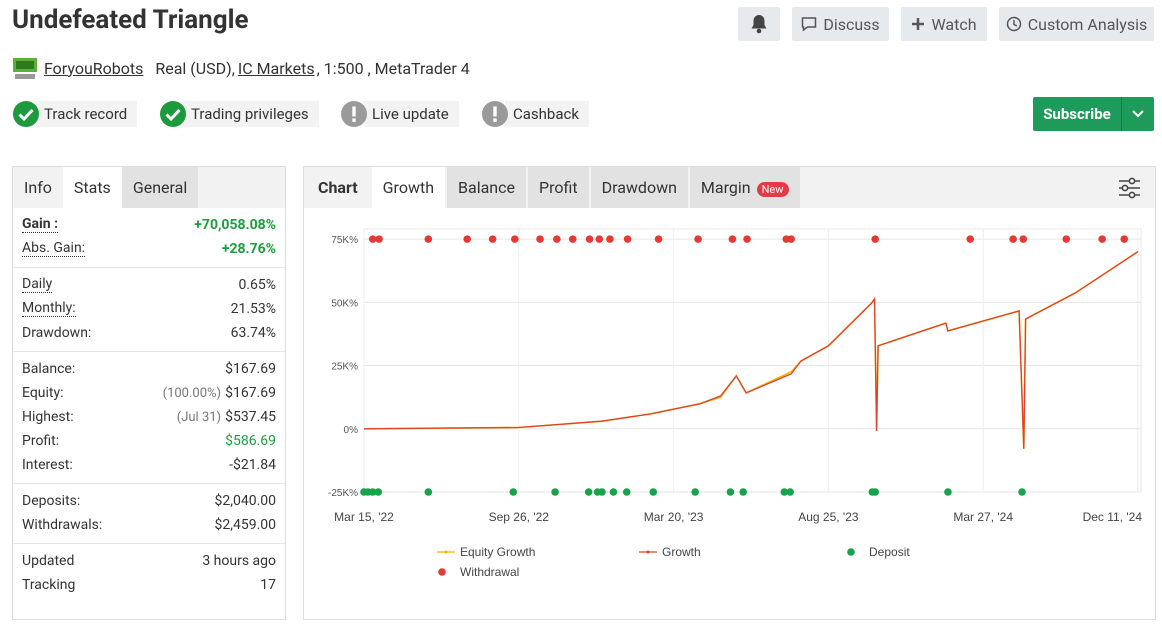  What do you see at coordinates (130, 20) in the screenshot?
I see `page-title: Undefeated Triangle` at bounding box center [130, 20].